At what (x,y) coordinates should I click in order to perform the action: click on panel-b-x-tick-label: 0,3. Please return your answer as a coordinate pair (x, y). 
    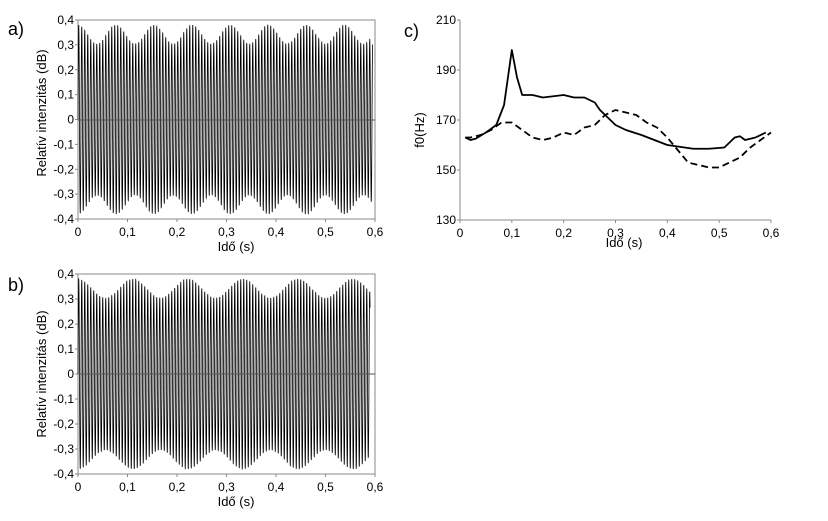
    Looking at the image, I should click on (226, 487).